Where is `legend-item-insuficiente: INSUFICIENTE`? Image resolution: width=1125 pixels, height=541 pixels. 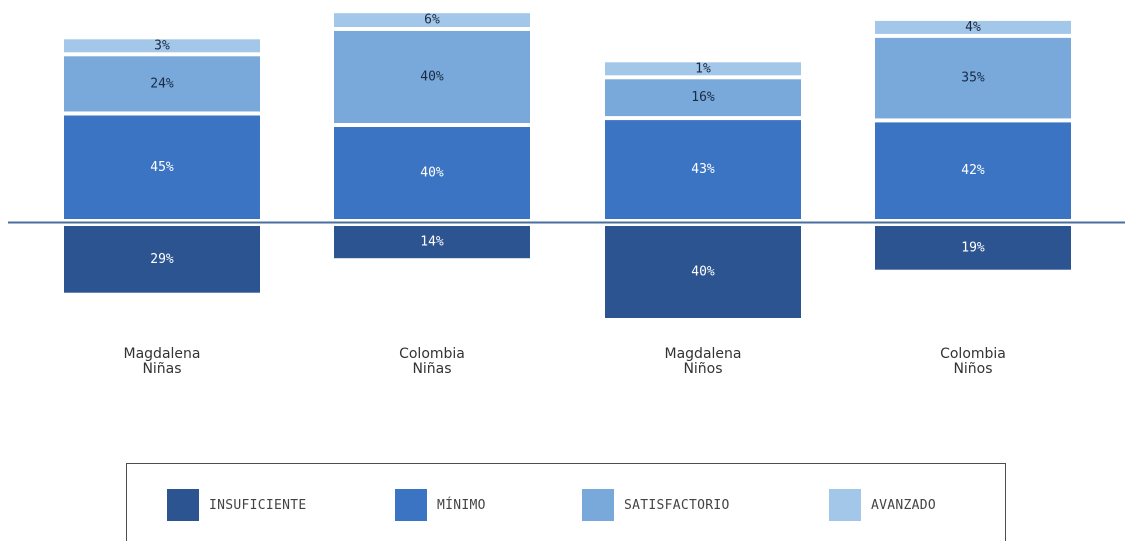
legend-item-insuficiente: INSUFICIENTE is located at coordinates (237, 505).